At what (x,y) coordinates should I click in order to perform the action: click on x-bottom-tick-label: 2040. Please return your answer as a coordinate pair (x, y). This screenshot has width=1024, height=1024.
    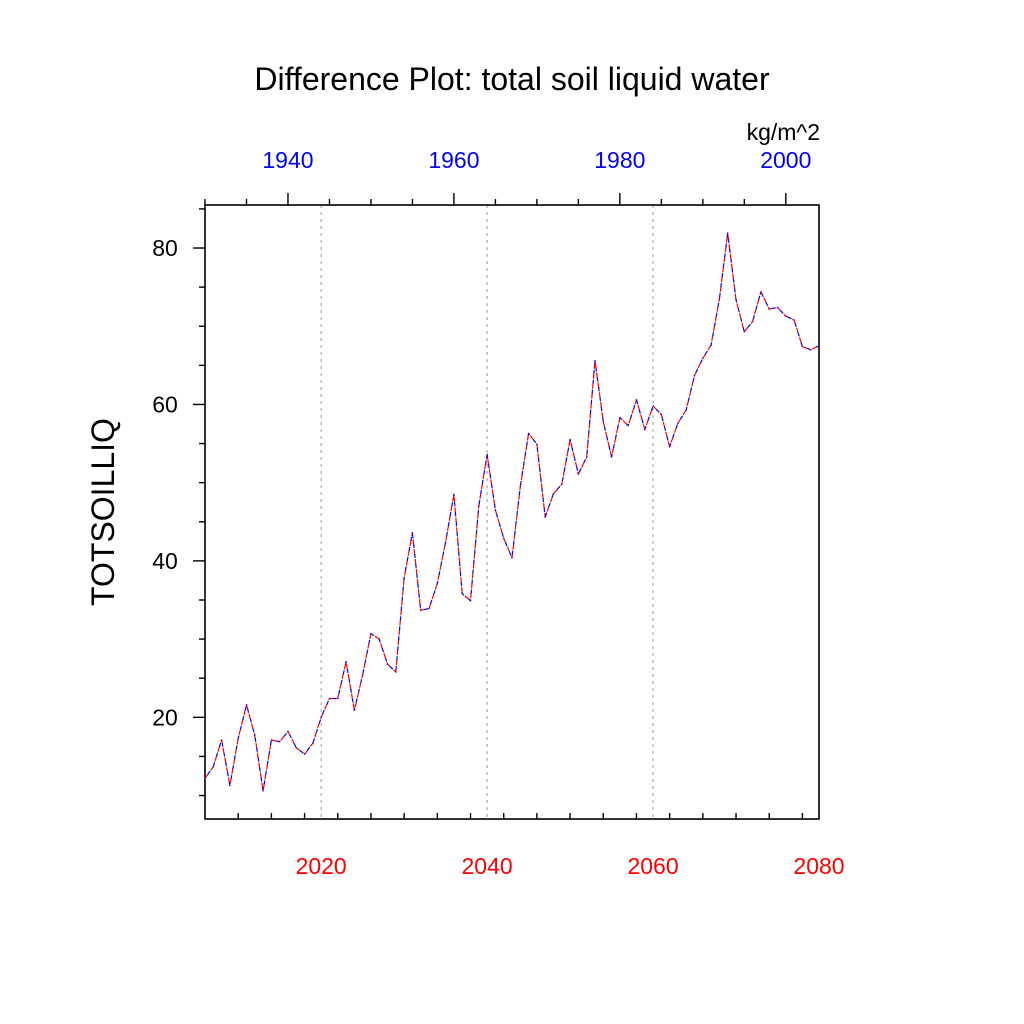
    Looking at the image, I should click on (487, 866).